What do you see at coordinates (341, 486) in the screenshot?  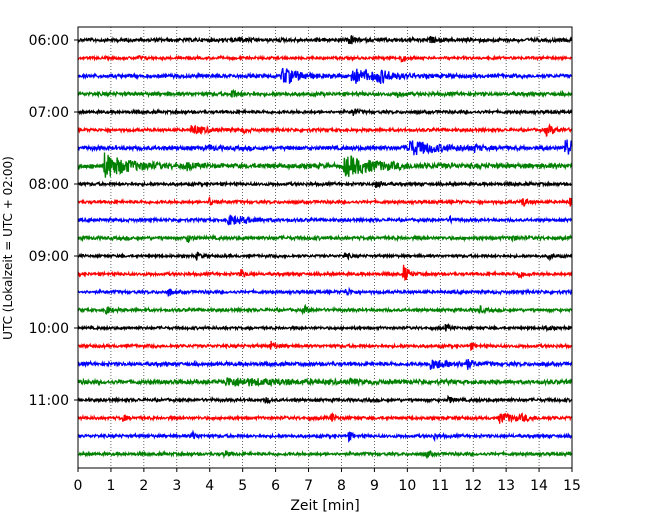 I see `x-tick-label: 8` at bounding box center [341, 486].